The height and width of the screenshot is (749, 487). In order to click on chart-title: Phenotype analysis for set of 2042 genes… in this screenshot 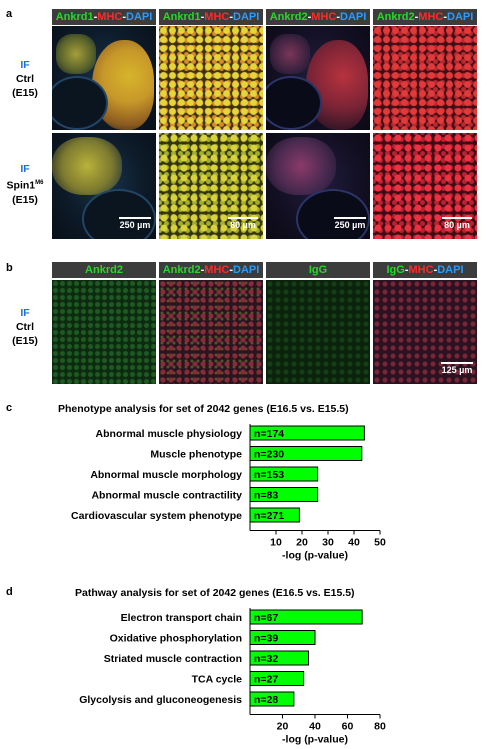, I will do `click(203, 409)`.